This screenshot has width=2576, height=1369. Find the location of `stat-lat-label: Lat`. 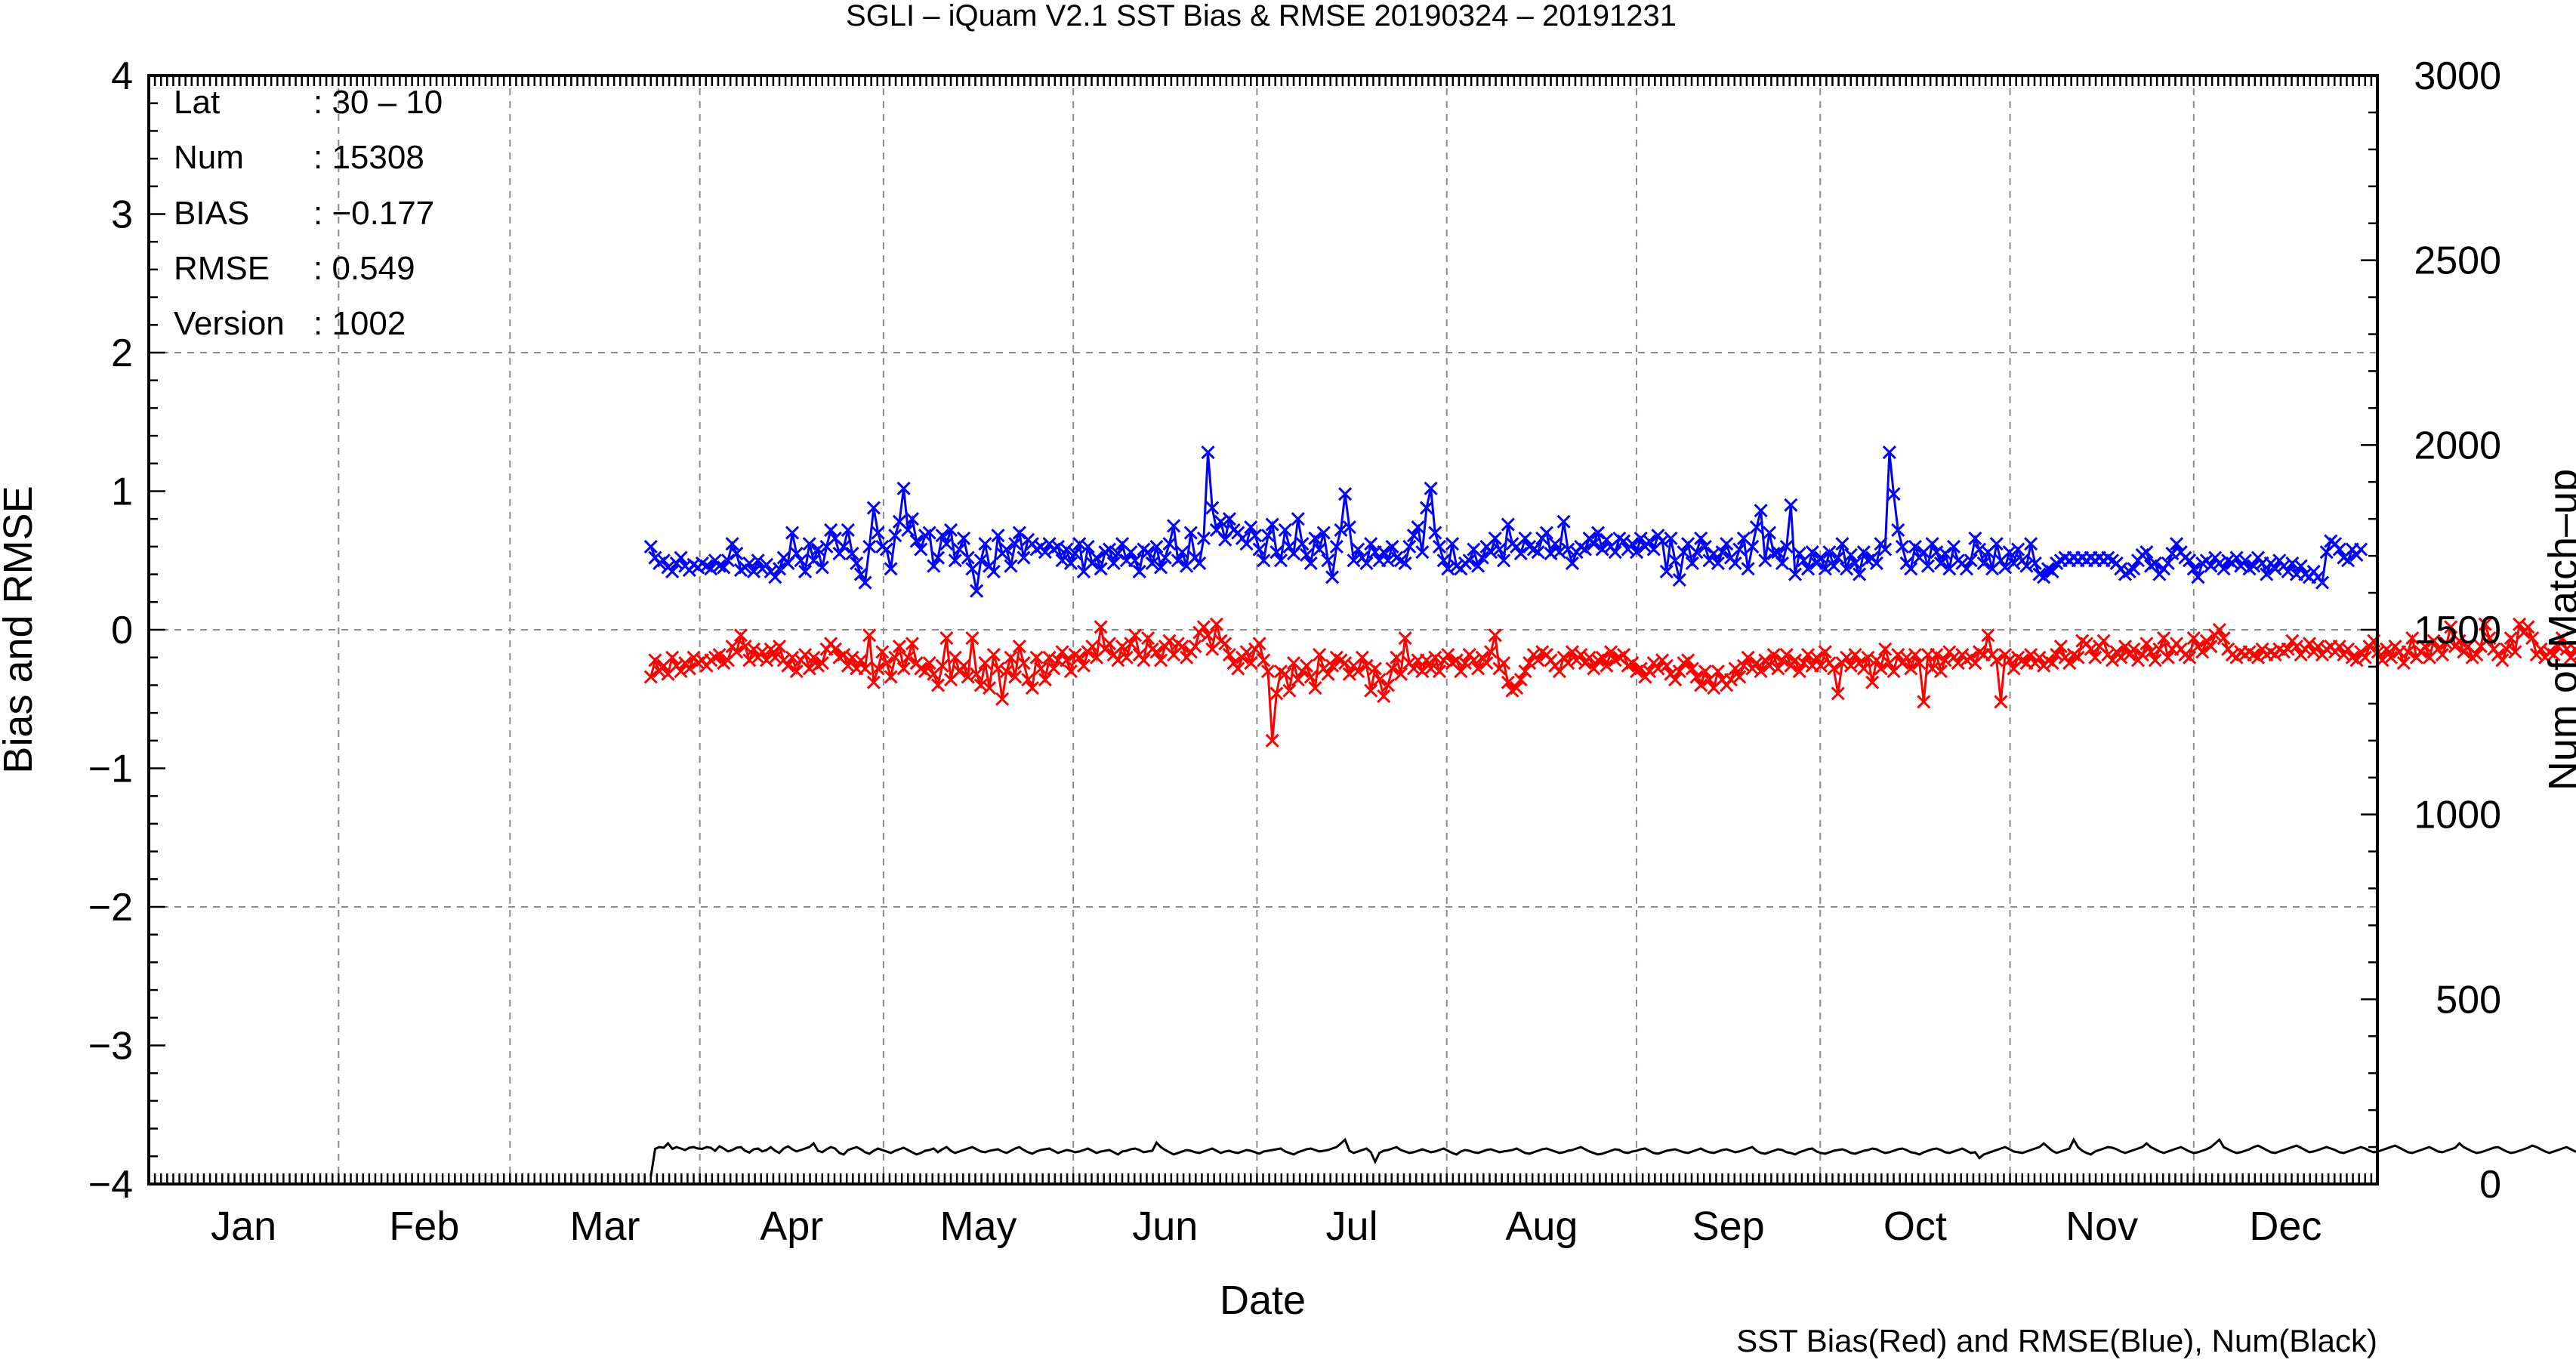

stat-lat-label: Lat is located at coordinates (197, 102).